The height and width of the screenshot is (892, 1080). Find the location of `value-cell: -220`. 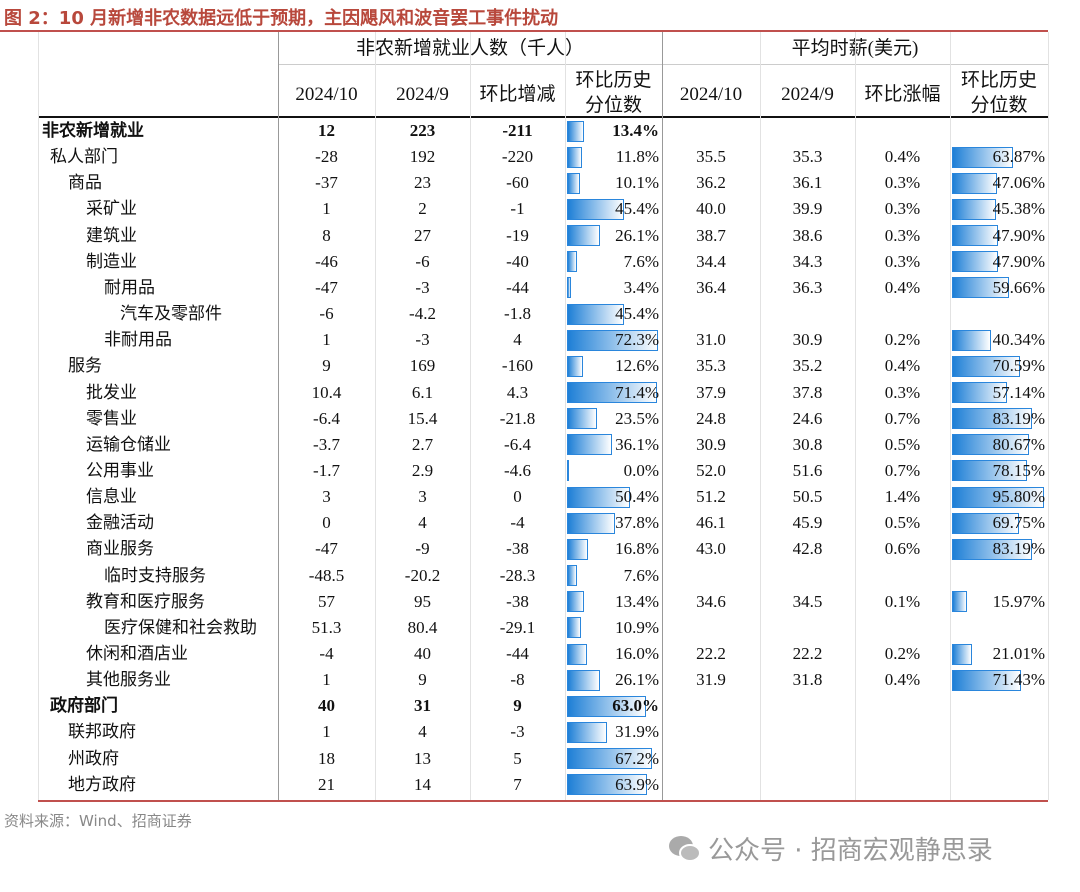

value-cell: -220 is located at coordinates (517, 157).